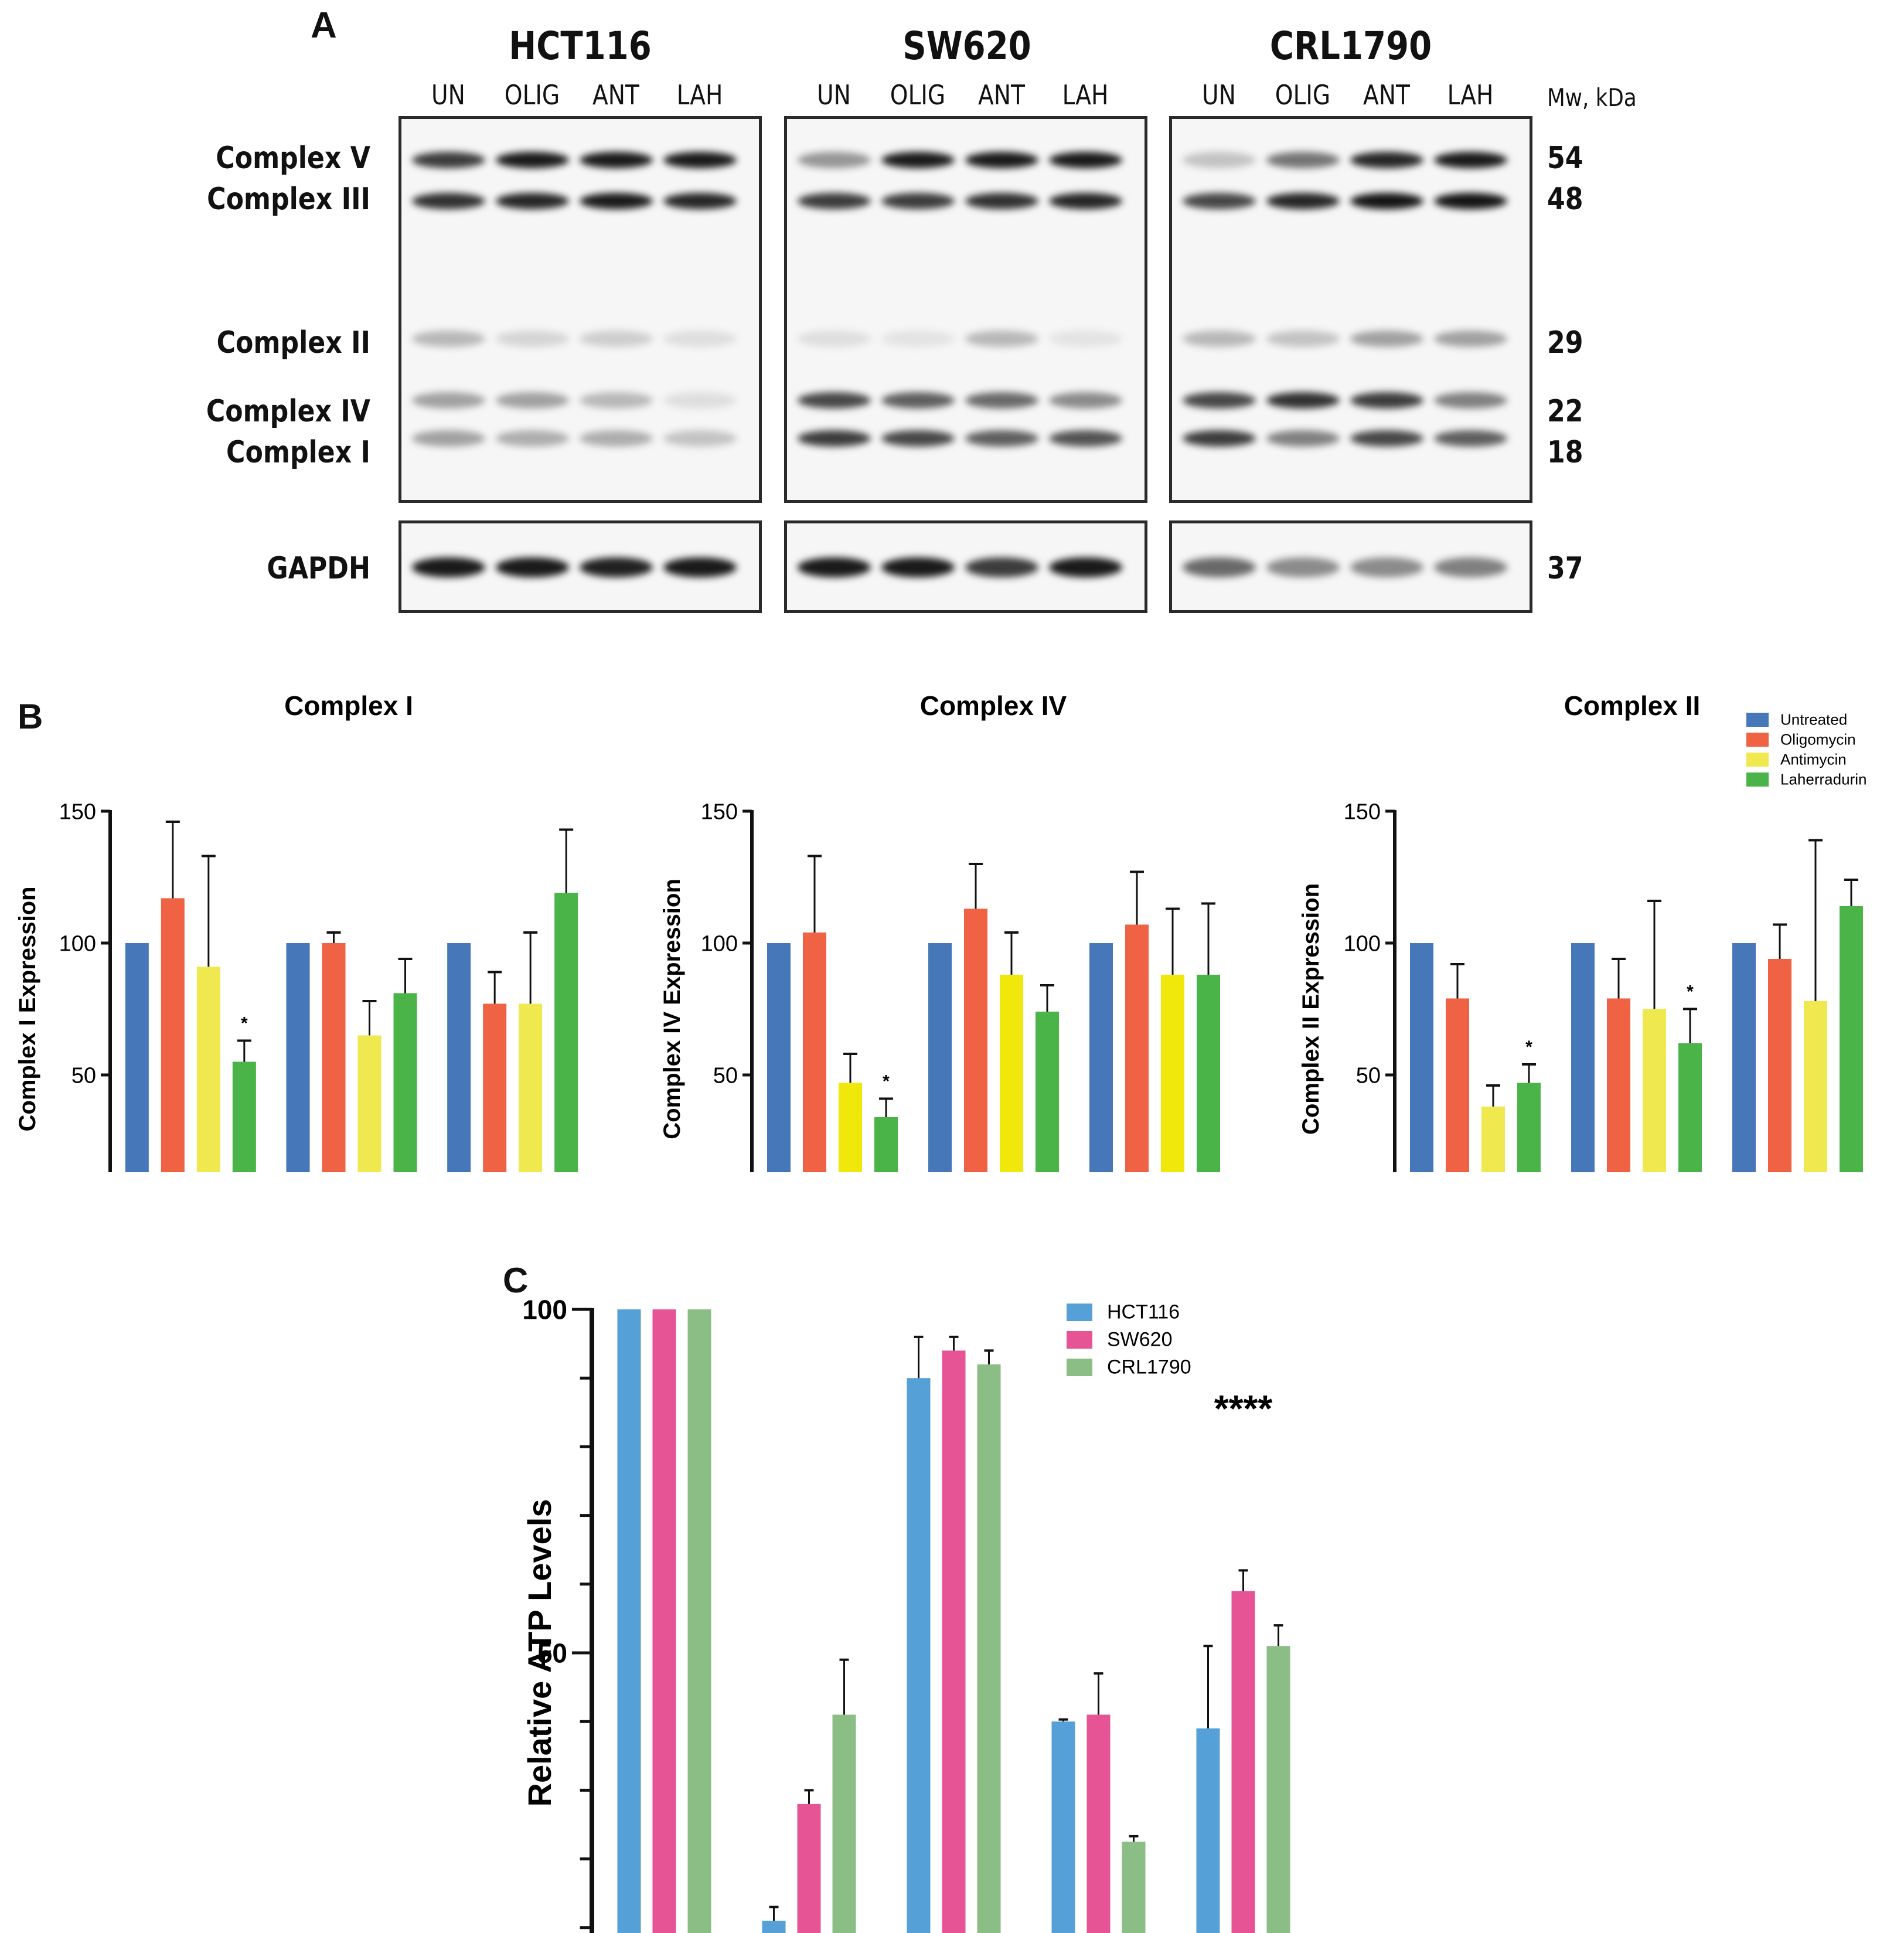 The image size is (1904, 1933). I want to click on blot-title-crl1790: CRL1790, so click(1350, 46).